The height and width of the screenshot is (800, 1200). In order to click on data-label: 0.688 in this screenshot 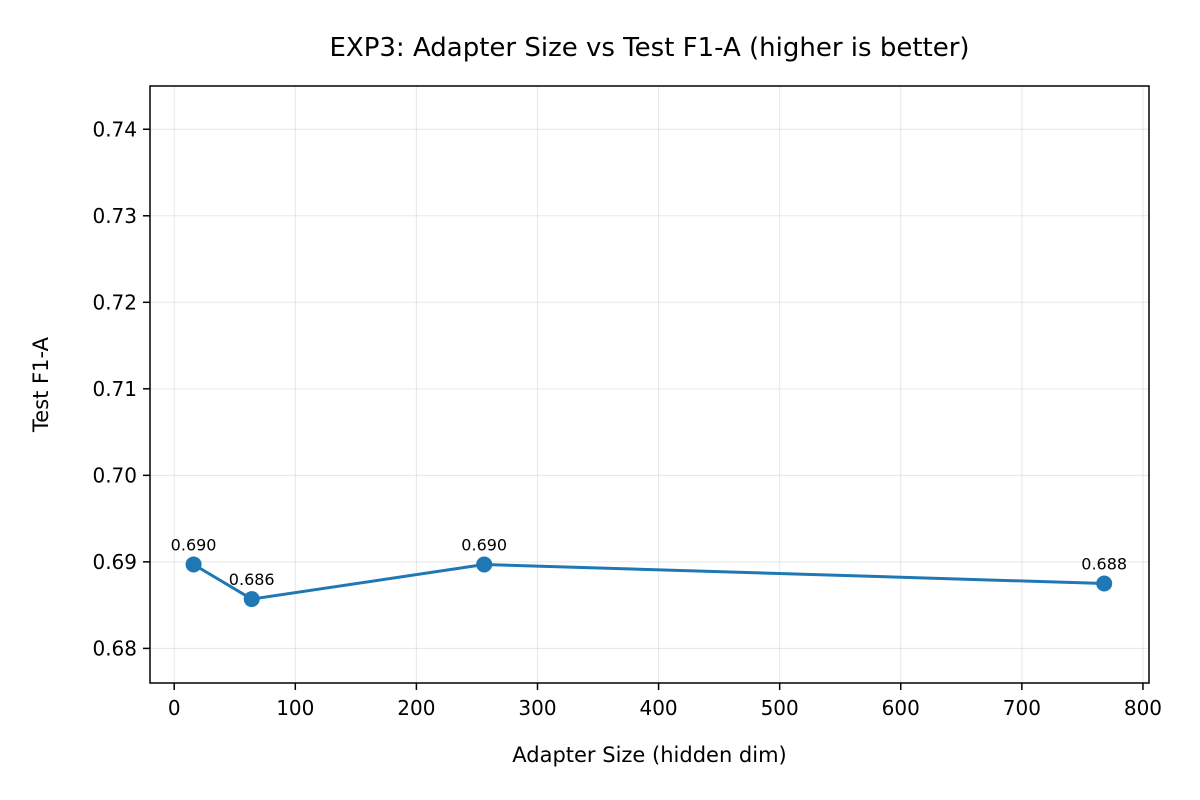, I will do `click(1104, 564)`.